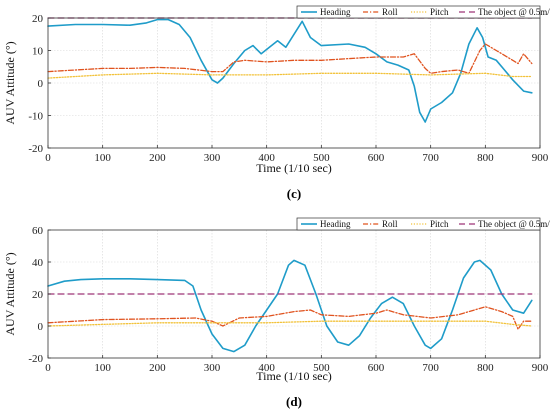  I want to click on panel-label: (c), so click(294, 193).